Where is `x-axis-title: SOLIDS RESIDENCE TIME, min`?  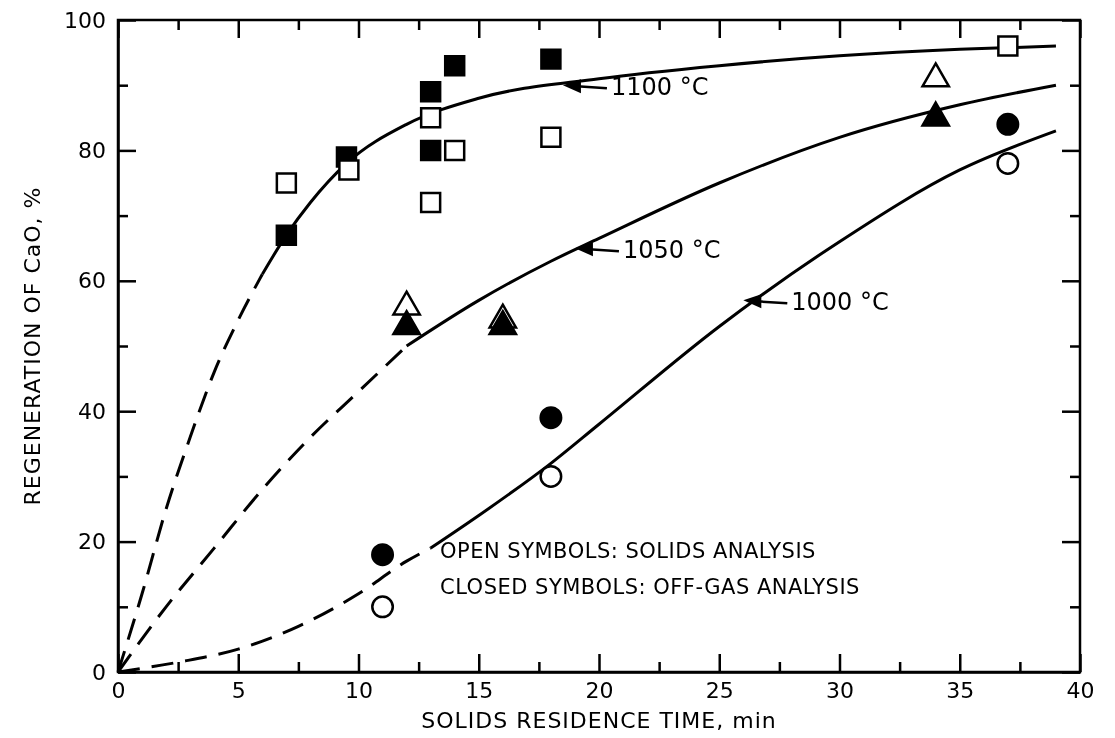 x-axis-title: SOLIDS RESIDENCE TIME, min is located at coordinates (599, 720).